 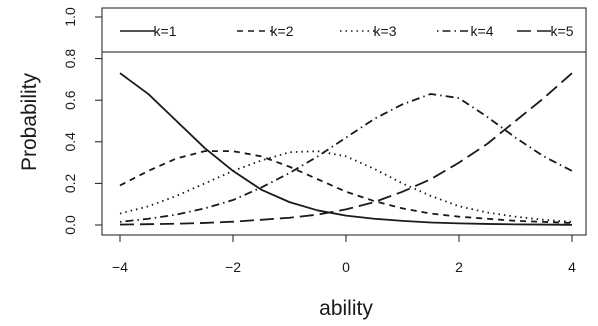 What do you see at coordinates (282, 31) in the screenshot?
I see `legend-label-k2: k=2` at bounding box center [282, 31].